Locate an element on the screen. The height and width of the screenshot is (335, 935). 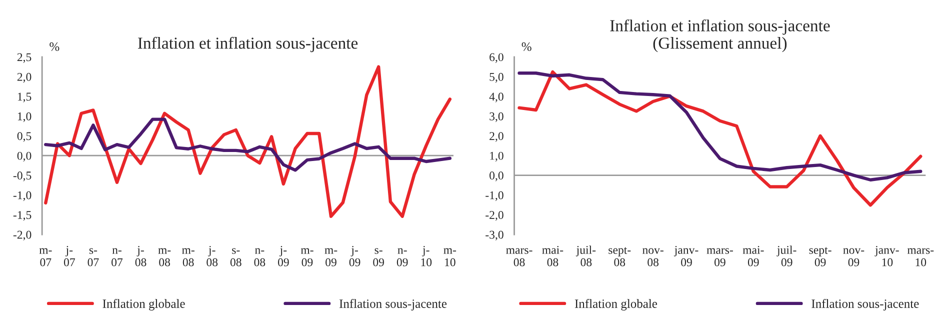
y-tick-label: -0,5 is located at coordinates (22, 177).